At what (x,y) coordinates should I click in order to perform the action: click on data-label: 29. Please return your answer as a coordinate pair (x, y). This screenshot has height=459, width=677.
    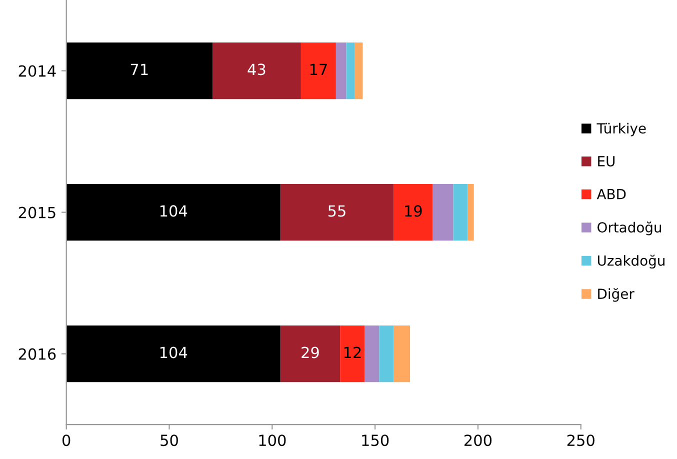
    Looking at the image, I should click on (310, 352).